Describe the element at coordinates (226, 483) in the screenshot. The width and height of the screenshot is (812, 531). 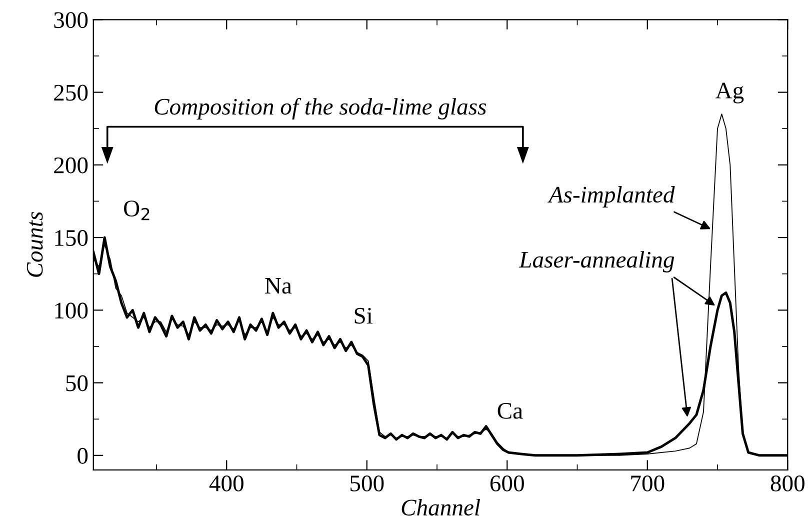
I see `x-tick-label: 400` at that location.